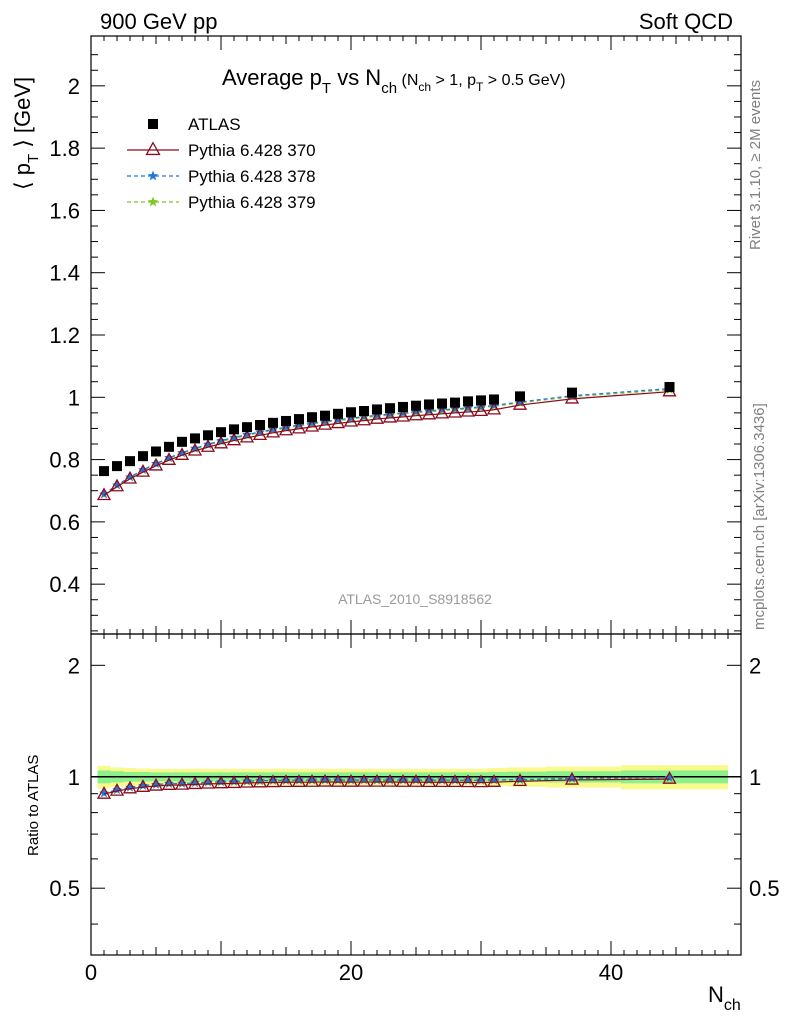 The height and width of the screenshot is (1024, 786). I want to click on y-tick-label: 0.4, so click(64, 584).